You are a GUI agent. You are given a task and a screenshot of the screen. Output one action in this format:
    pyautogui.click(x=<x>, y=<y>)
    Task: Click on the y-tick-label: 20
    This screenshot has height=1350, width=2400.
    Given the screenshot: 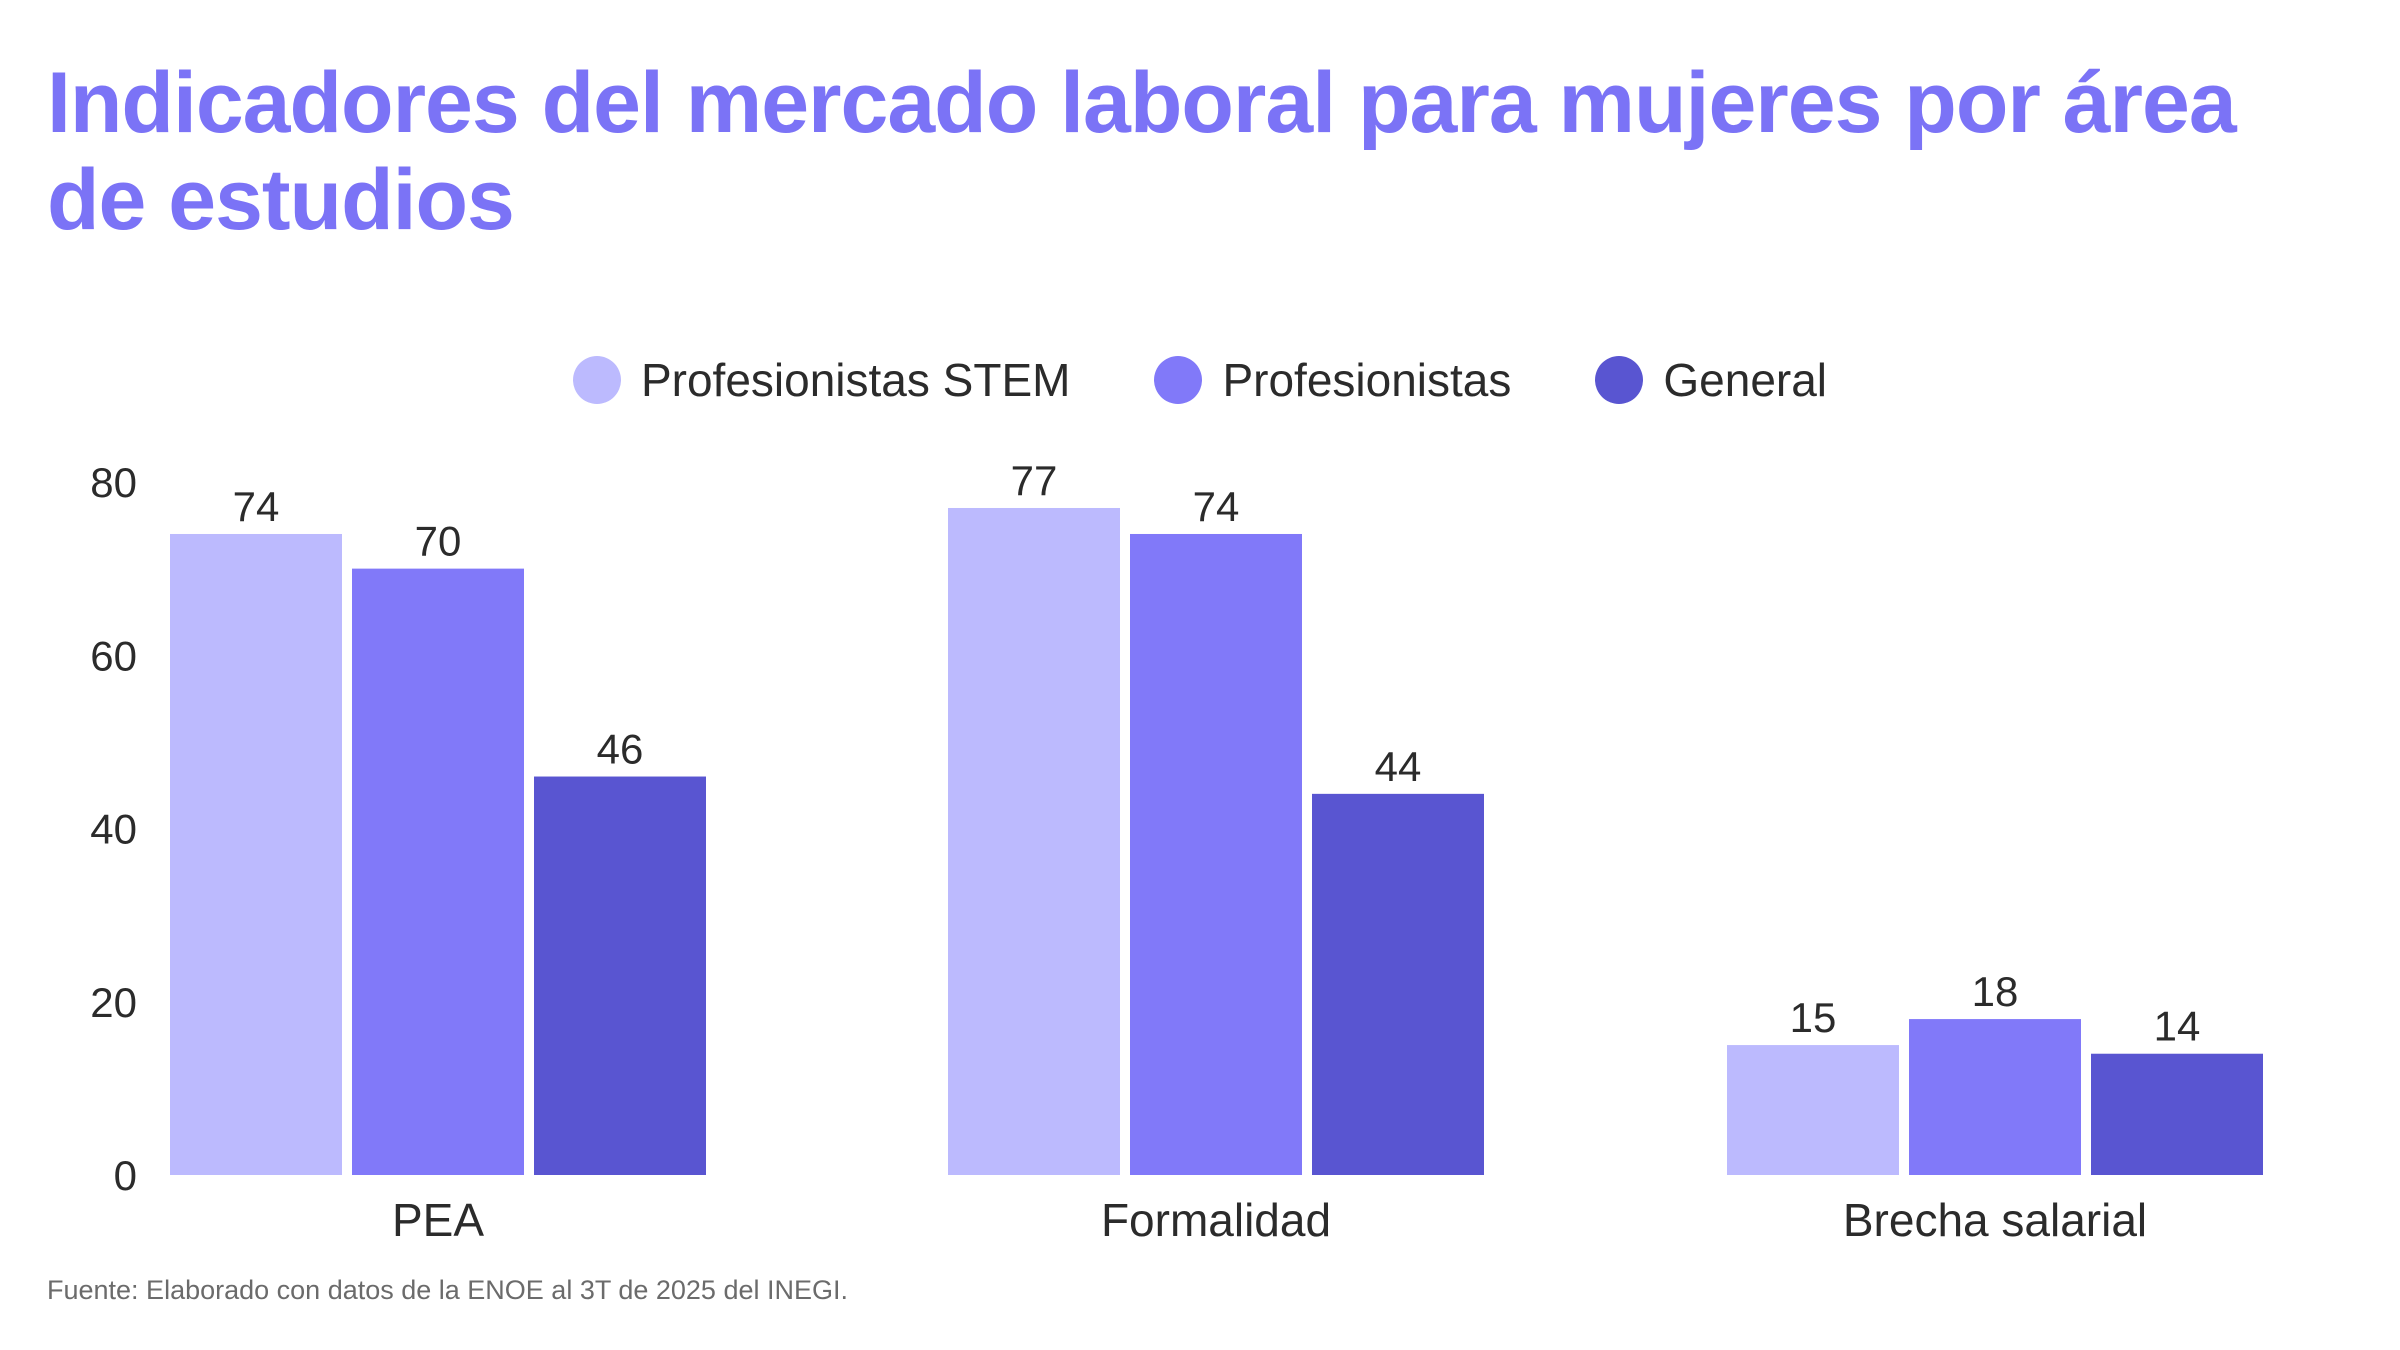 What is the action you would take?
    pyautogui.click(x=113, y=1002)
    